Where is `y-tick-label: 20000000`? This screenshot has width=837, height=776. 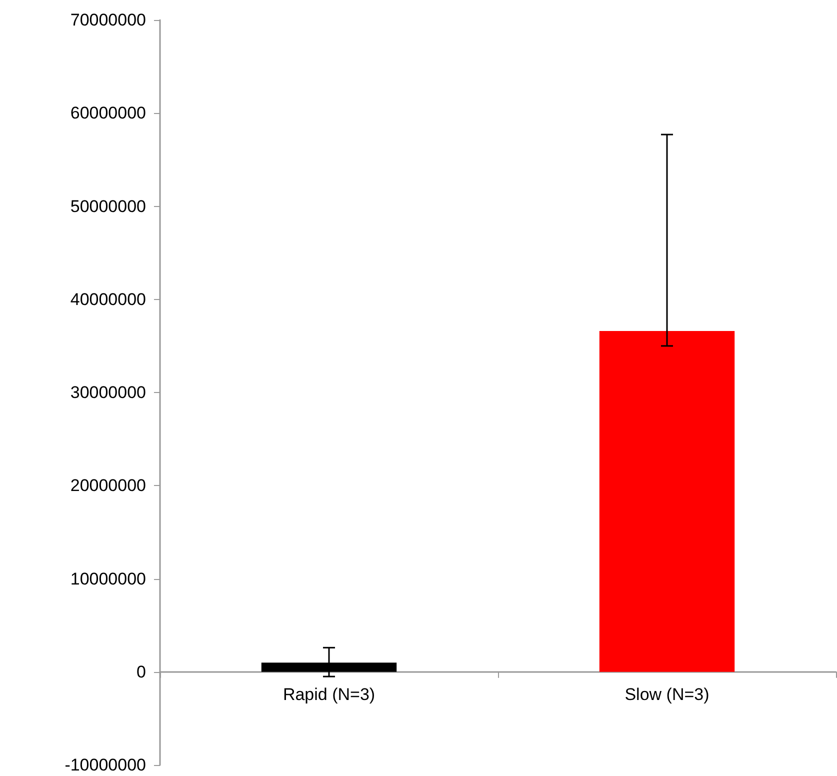
y-tick-label: 20000000 is located at coordinates (108, 486).